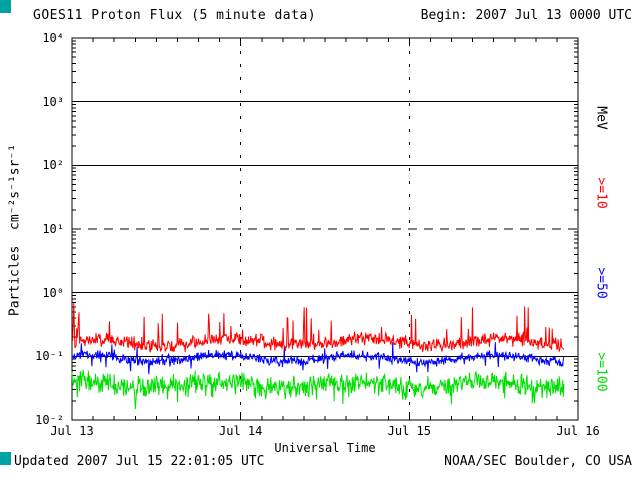 The height and width of the screenshot is (480, 640). I want to click on y-tick-label-1e1: 10¹, so click(53, 229).